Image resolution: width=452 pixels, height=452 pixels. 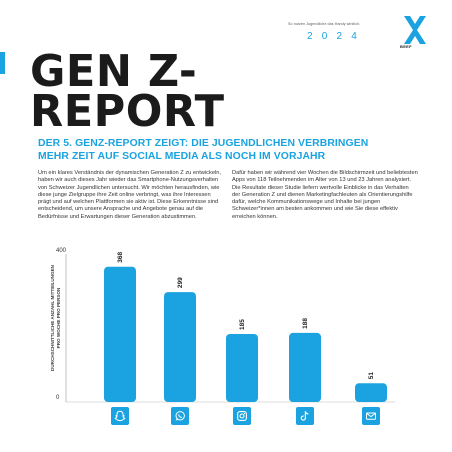 What do you see at coordinates (333, 36) in the screenshot?
I see `header-year: 2 0 2 4` at bounding box center [333, 36].